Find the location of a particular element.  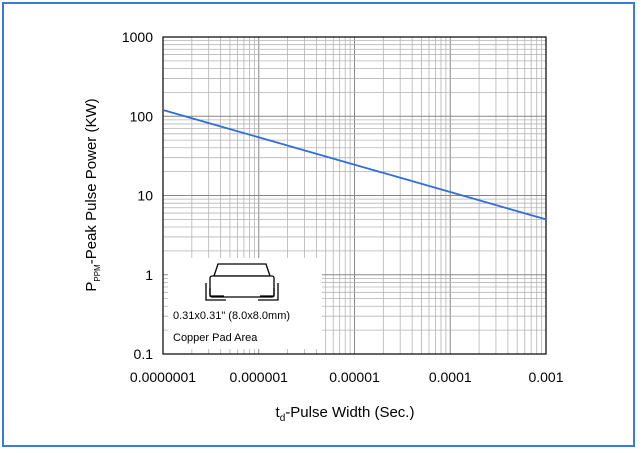

y-axis-label-subscript: PPM is located at coordinates (97, 273).